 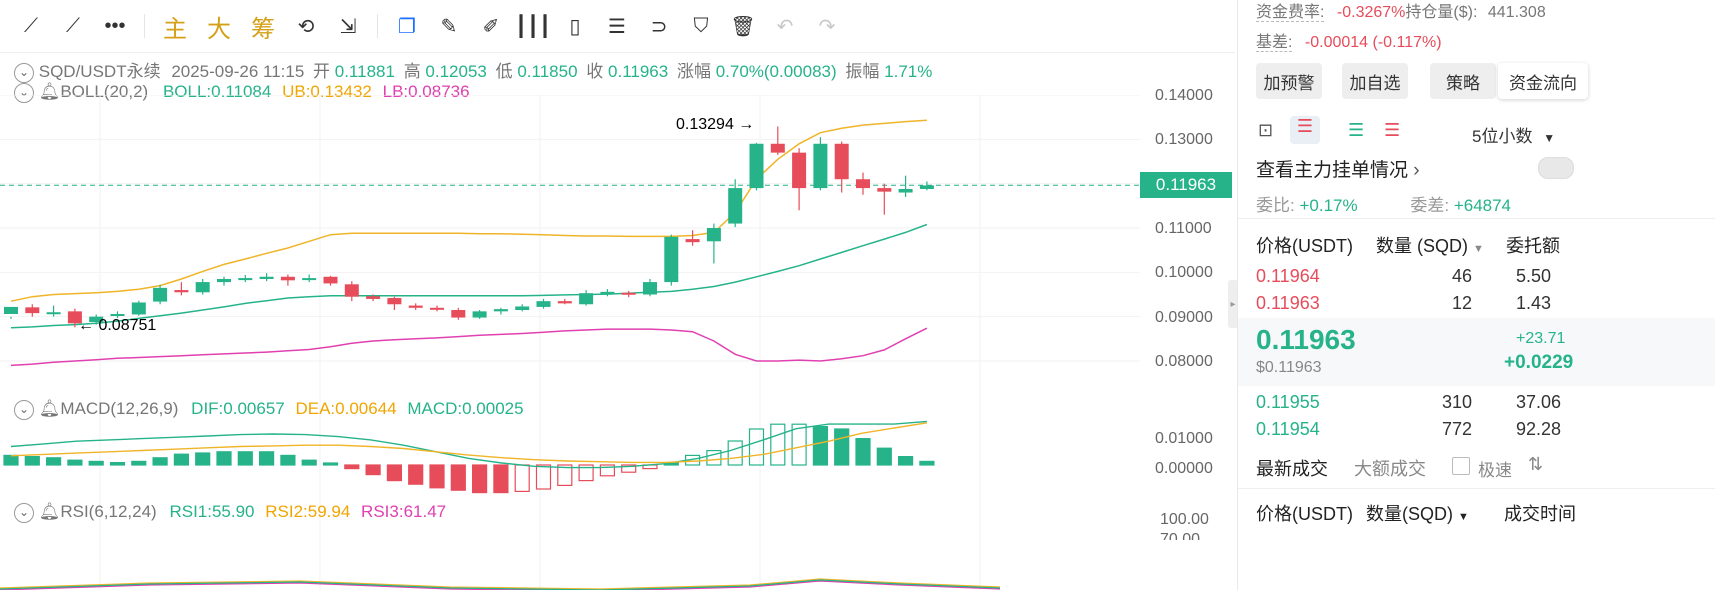 I want to click on trade-qty-header: 数量(SQD) ▼, so click(x=1417, y=513).